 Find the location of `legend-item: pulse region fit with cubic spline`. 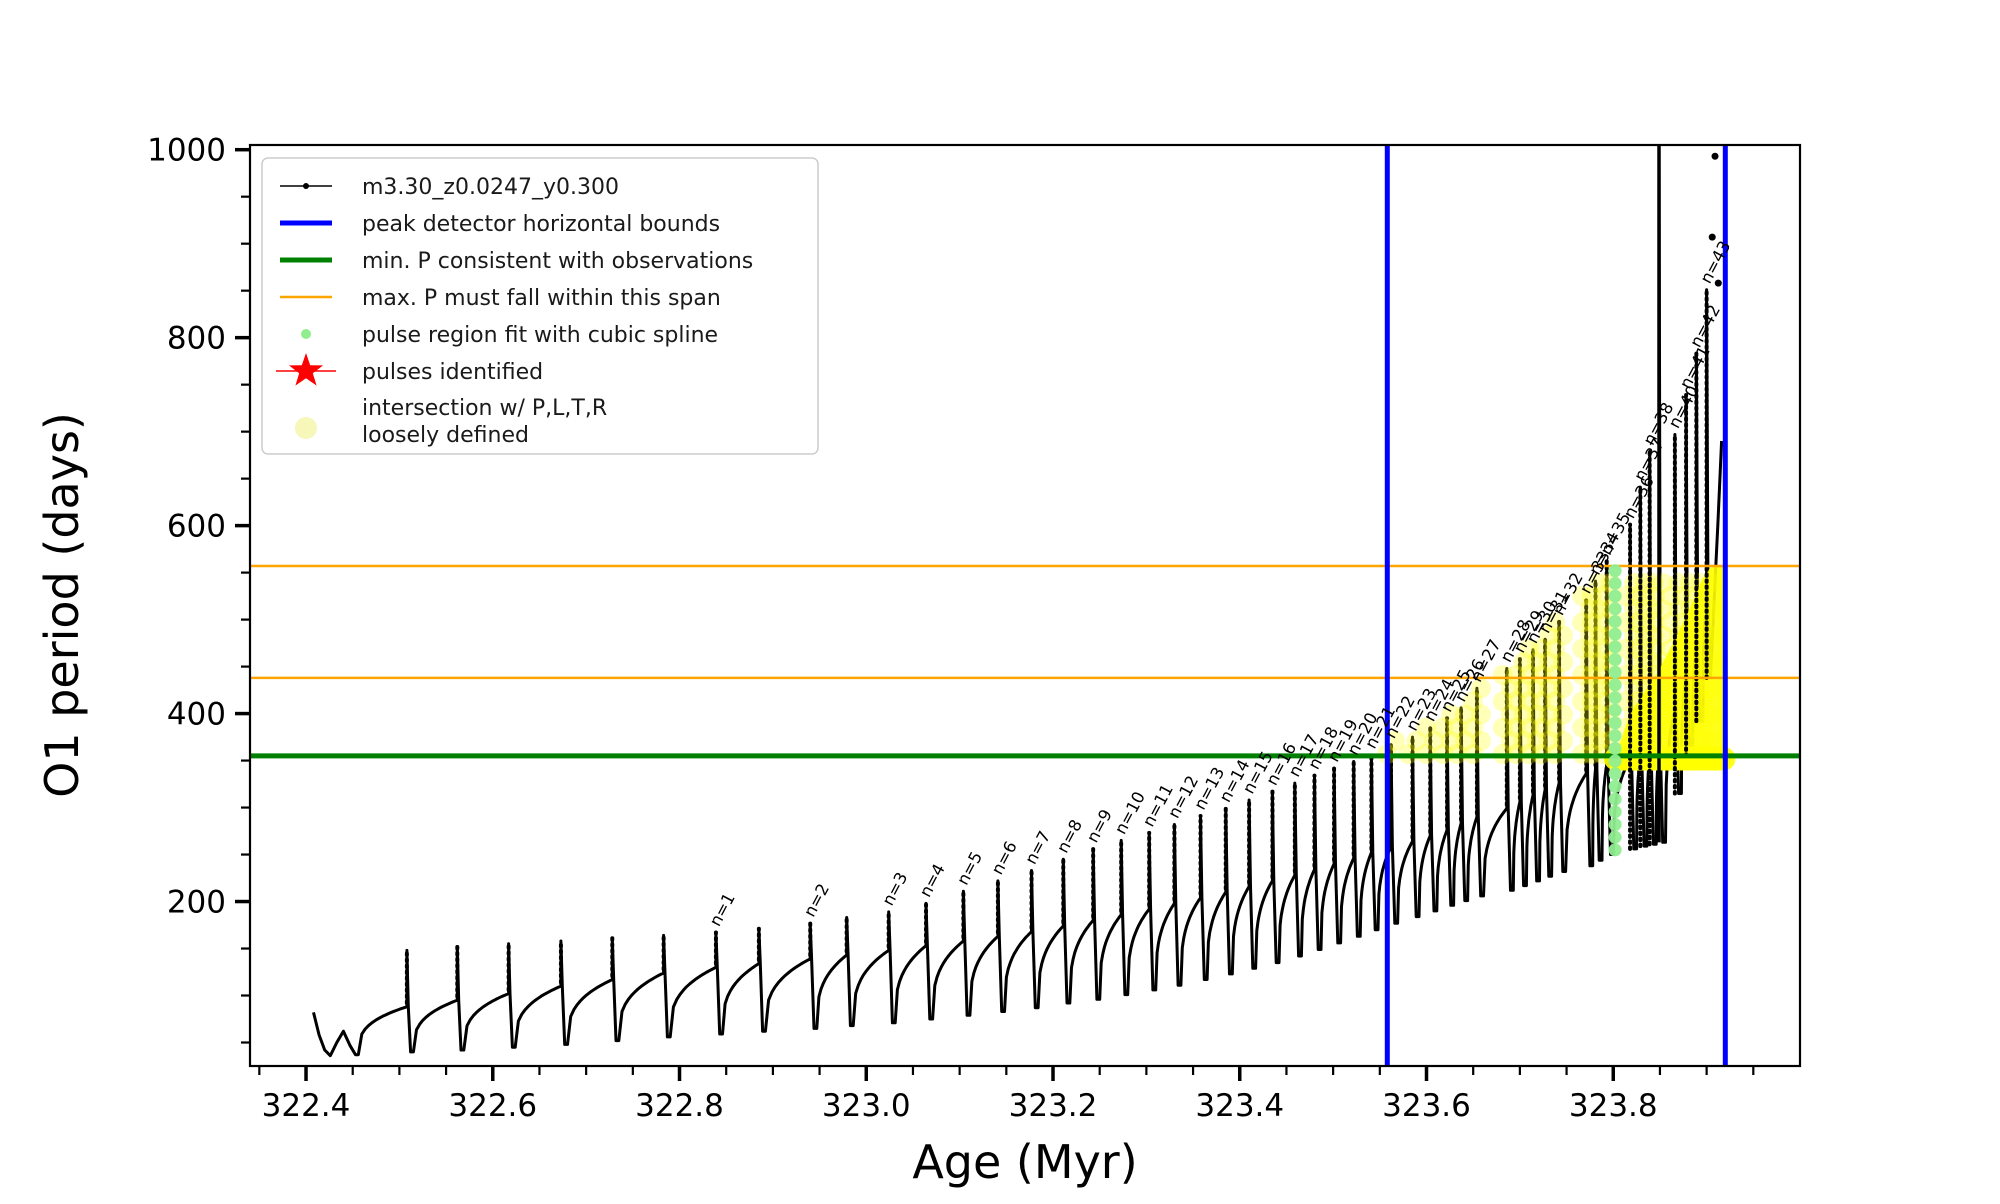

legend-item: pulse region fit with cubic spline is located at coordinates (509, 335).